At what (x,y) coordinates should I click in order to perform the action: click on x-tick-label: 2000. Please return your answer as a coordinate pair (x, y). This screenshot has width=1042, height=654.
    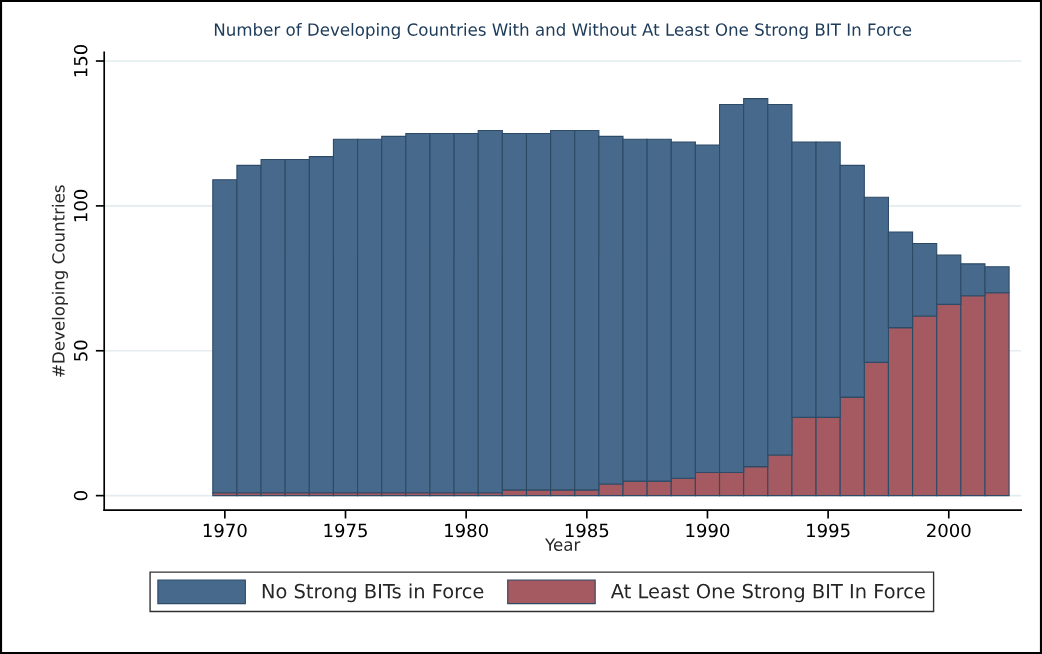
    Looking at the image, I should click on (949, 530).